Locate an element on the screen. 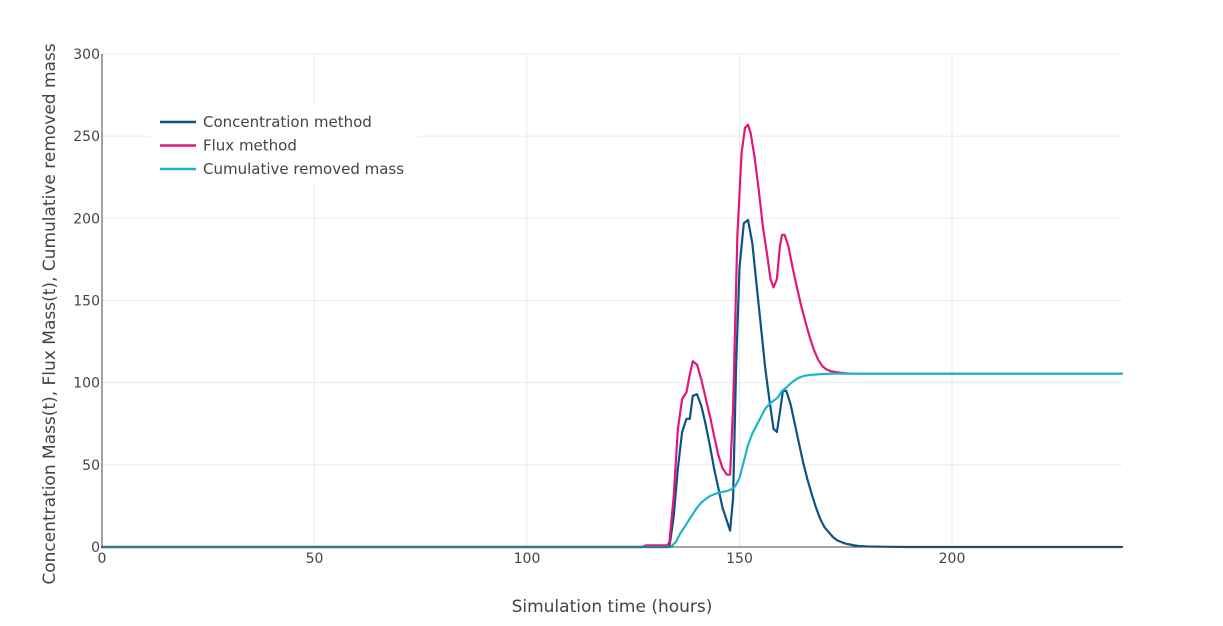 Image resolution: width=1223 pixels, height=626 pixels. x-tick-labels: 0 50 100 150 200 is located at coordinates (532, 559).